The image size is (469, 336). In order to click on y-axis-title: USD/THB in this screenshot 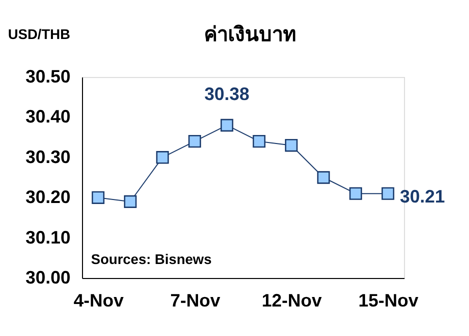, I will do `click(39, 34)`.